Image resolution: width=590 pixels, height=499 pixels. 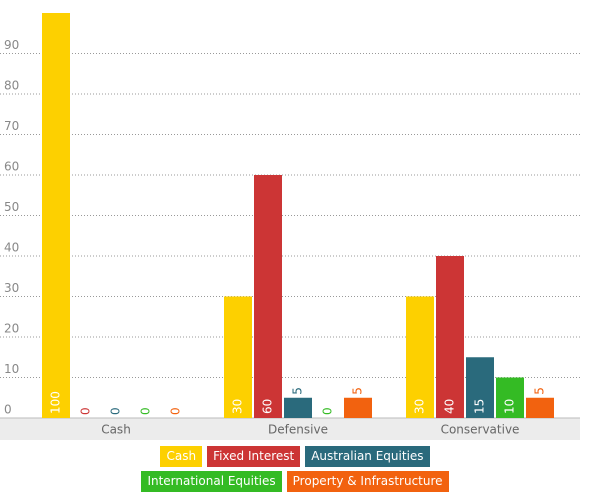 What do you see at coordinates (11, 248) in the screenshot?
I see `y-tick-label: 40` at bounding box center [11, 248].